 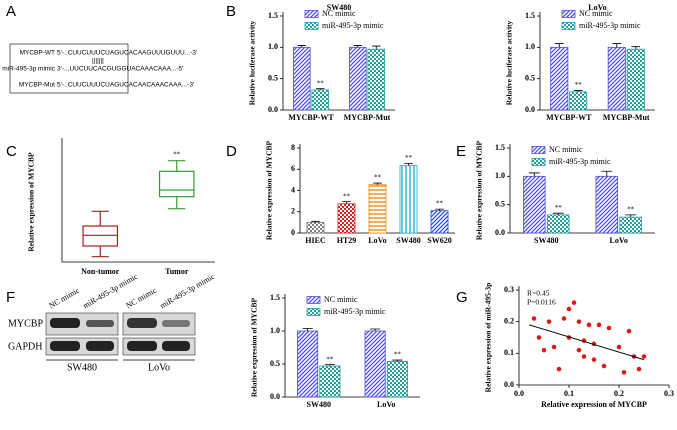 I want to click on x-tick-label: HIEC, so click(x=315, y=240).